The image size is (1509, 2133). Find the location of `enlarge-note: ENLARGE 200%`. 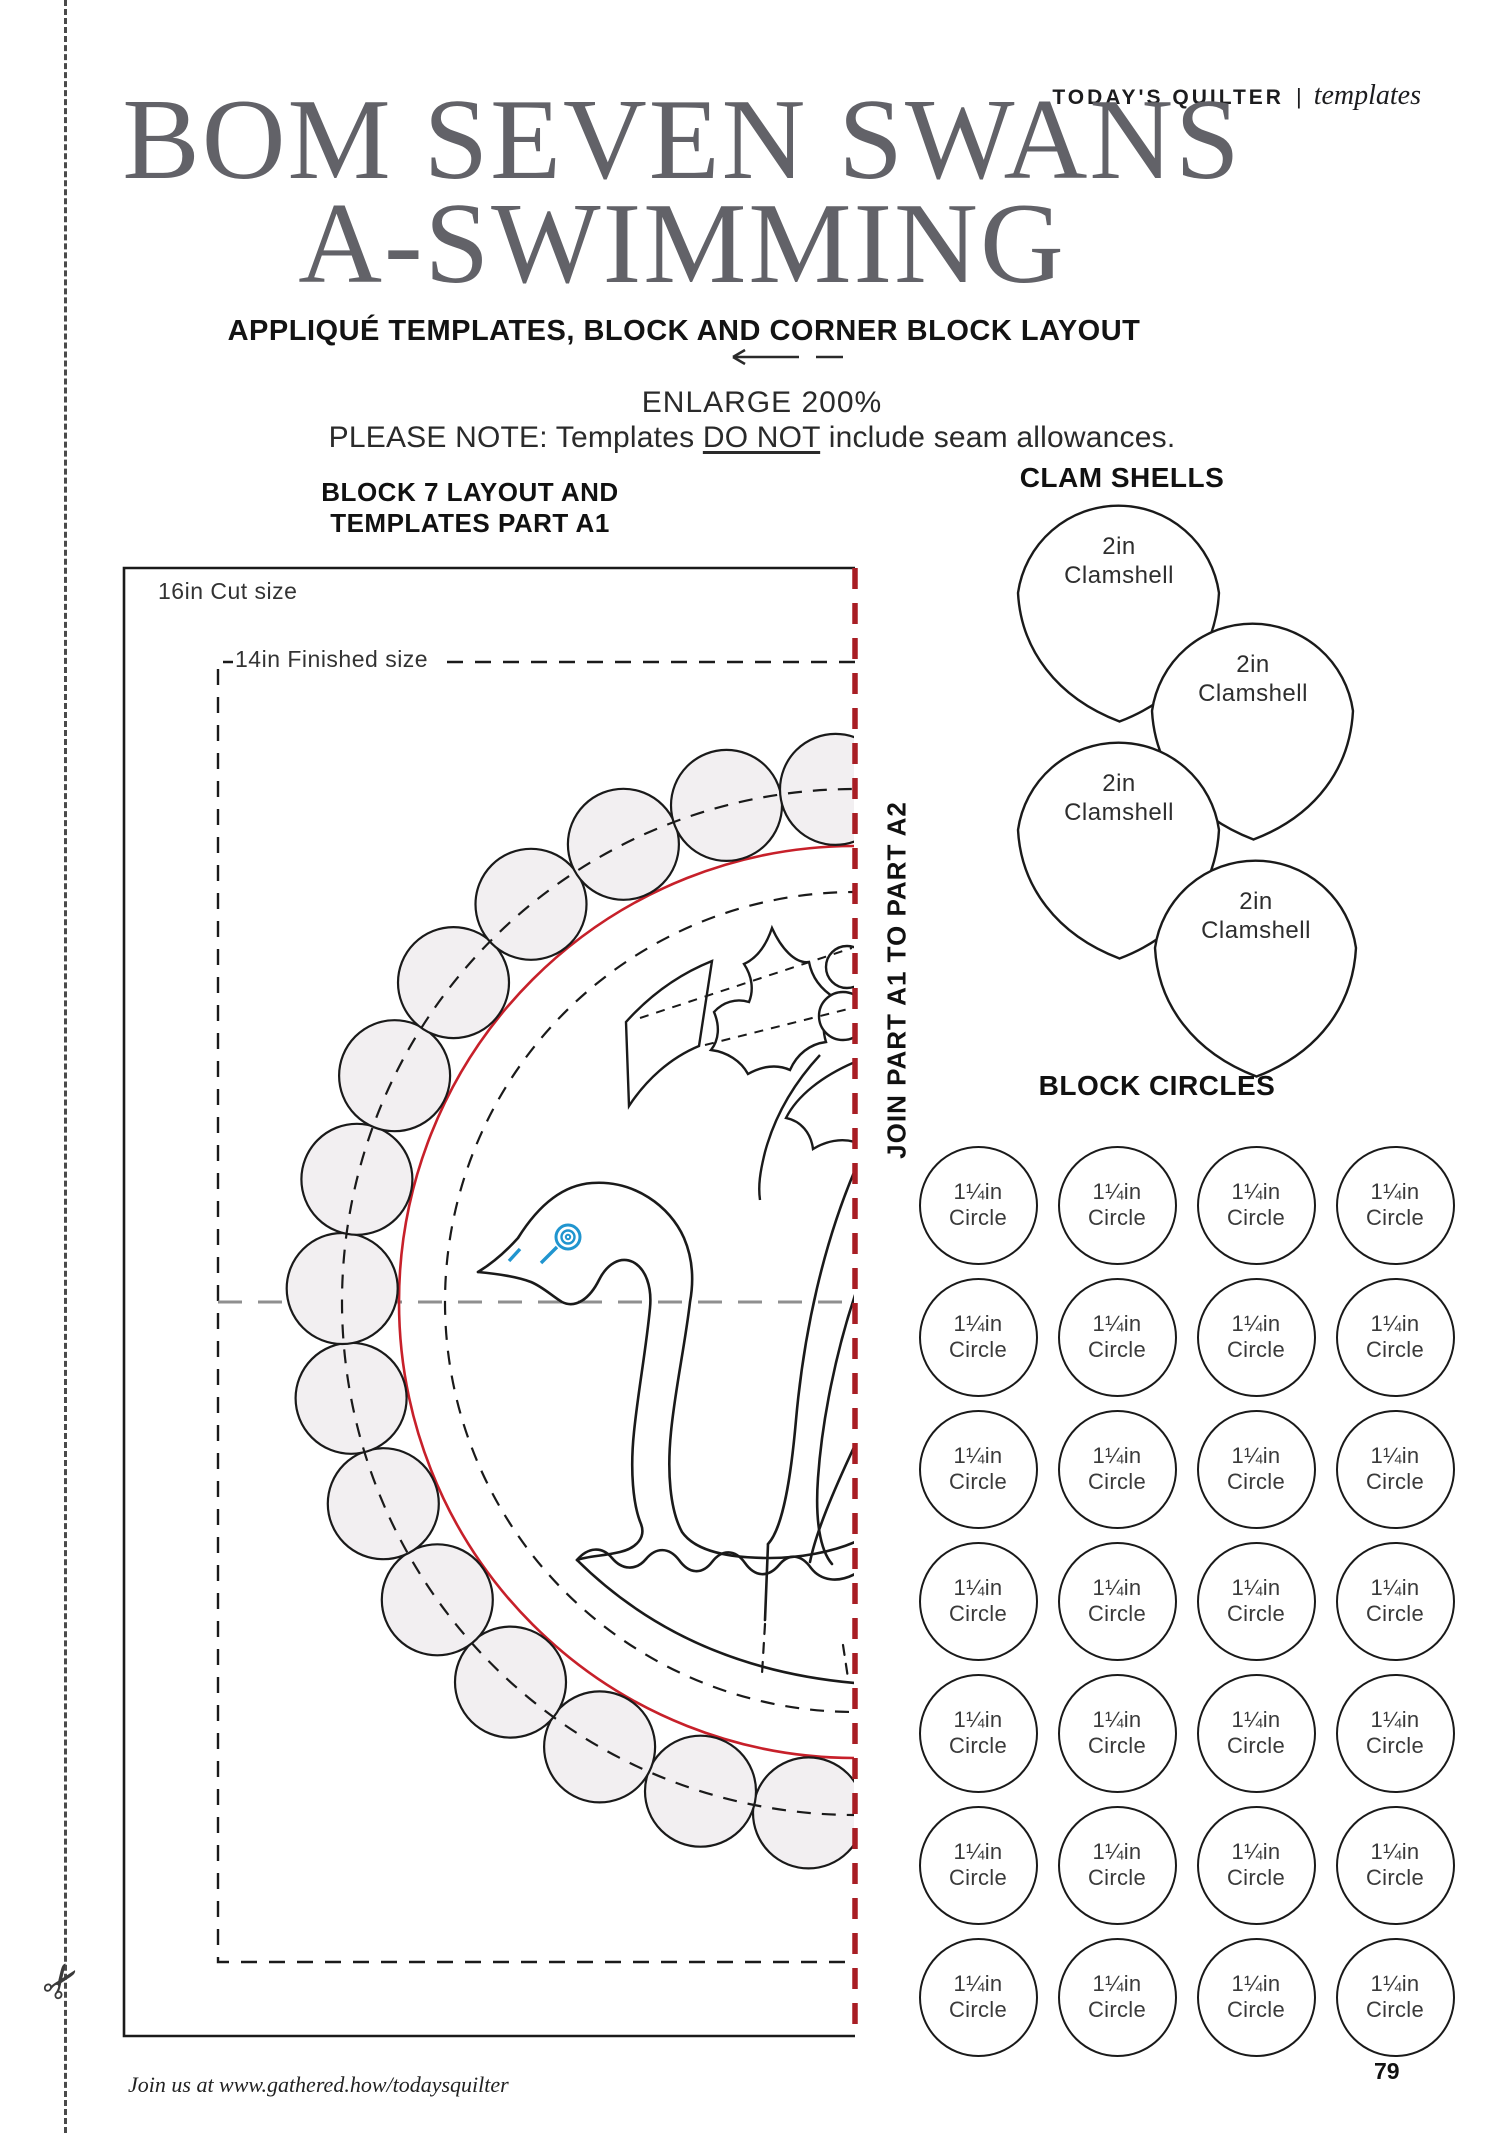

enlarge-note: ENLARGE 200% is located at coordinates (762, 402).